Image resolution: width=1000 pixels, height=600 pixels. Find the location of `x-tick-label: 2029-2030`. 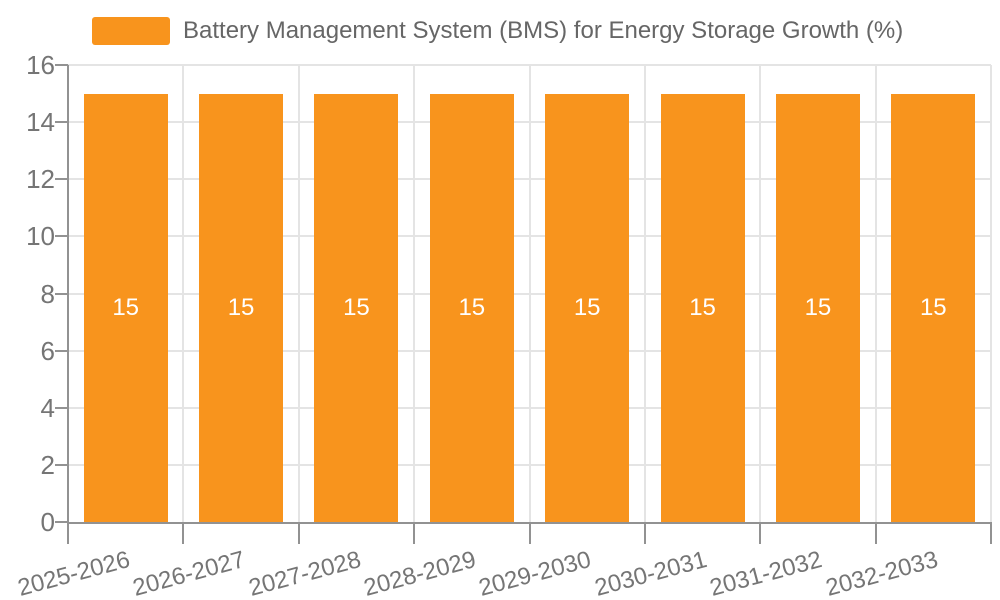

x-tick-label: 2029-2030 is located at coordinates (535, 573).